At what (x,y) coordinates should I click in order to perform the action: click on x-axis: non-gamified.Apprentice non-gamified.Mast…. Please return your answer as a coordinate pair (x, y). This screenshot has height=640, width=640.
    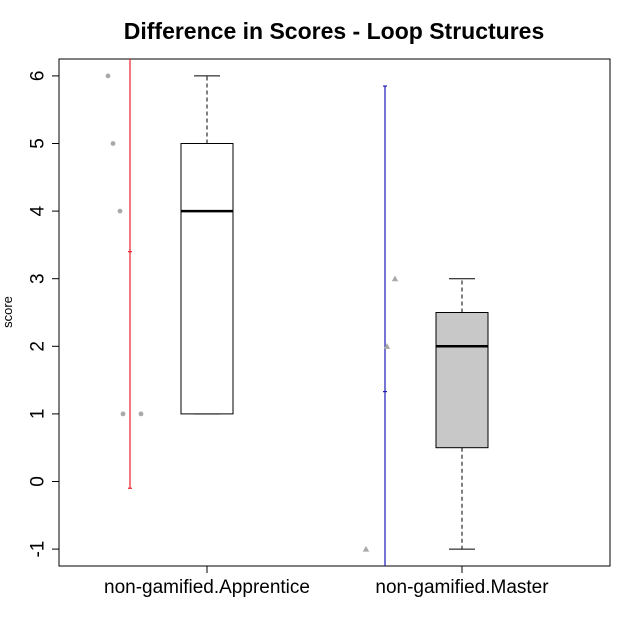
    Looking at the image, I should click on (326, 581).